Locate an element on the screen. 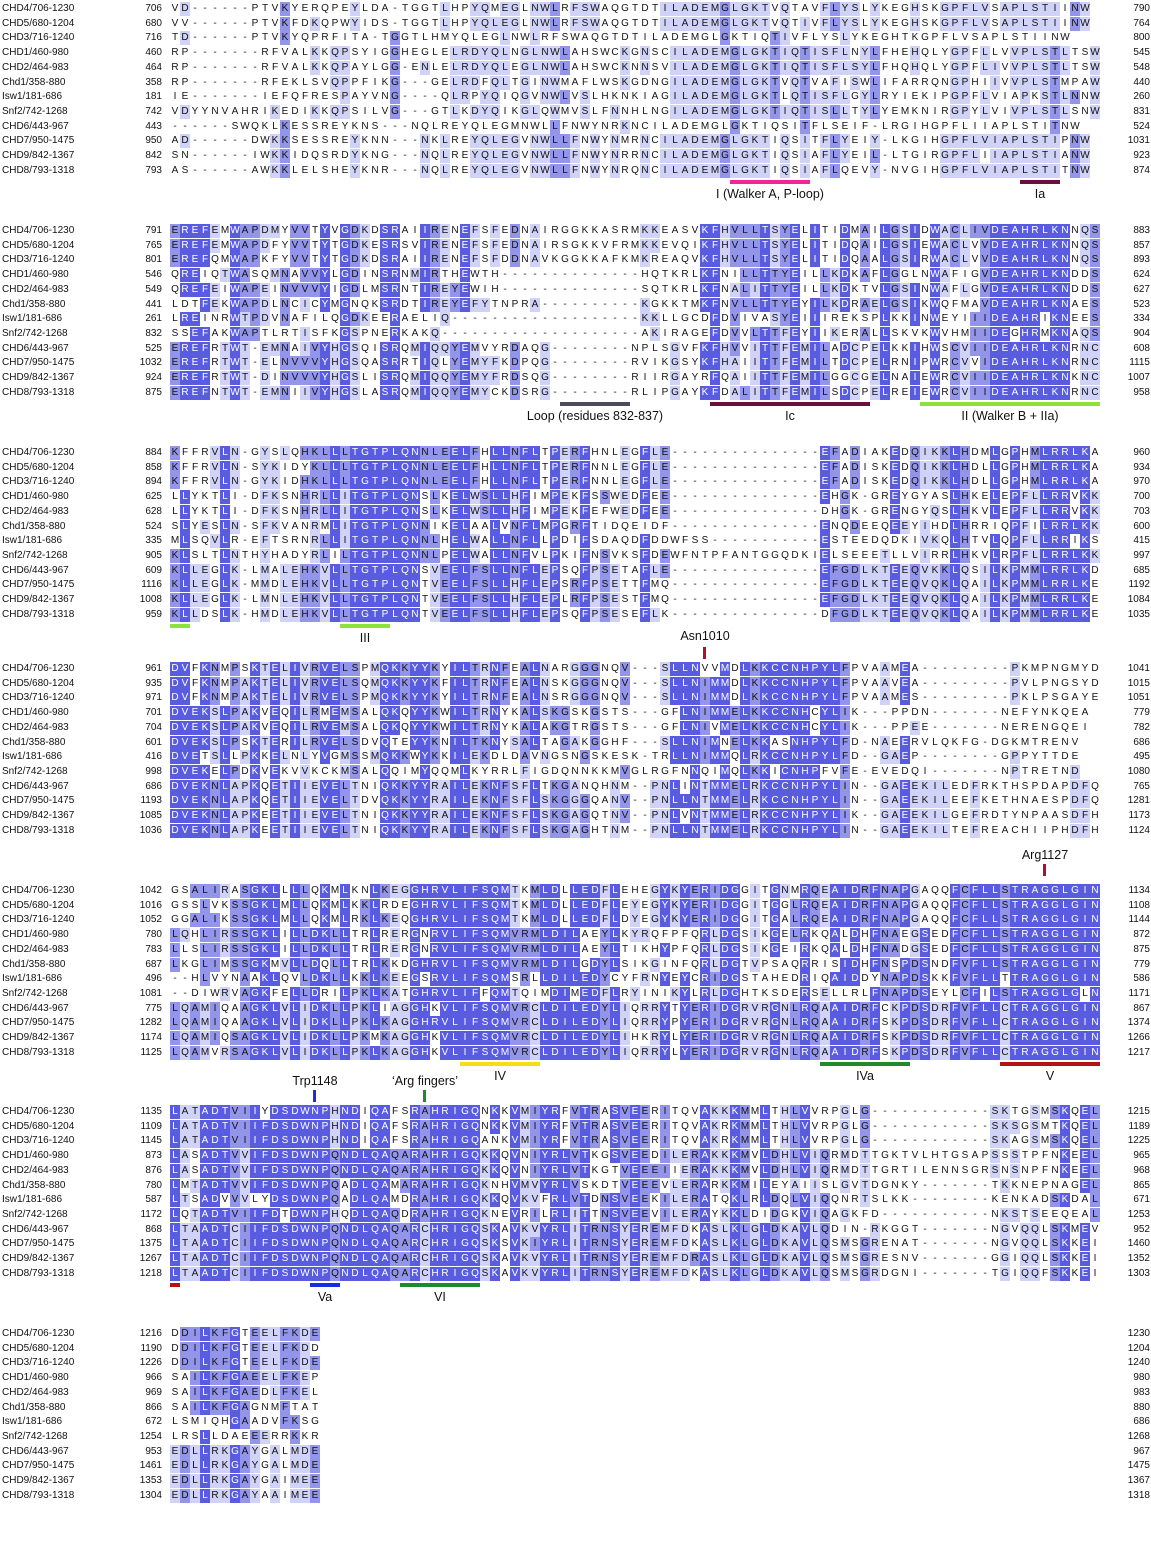 This screenshot has height=1545, width=1151. end-position: 415 is located at coordinates (1129, 541).